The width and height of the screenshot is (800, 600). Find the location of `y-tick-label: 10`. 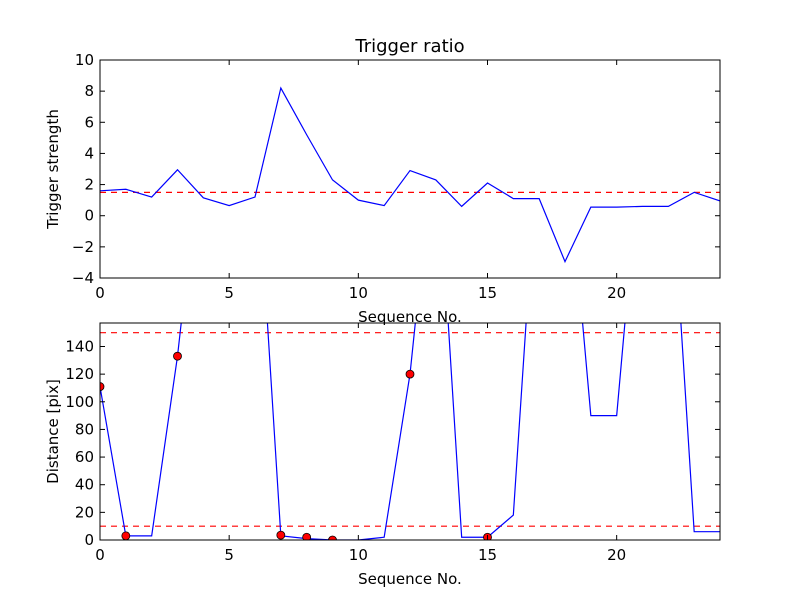

y-tick-label: 10 is located at coordinates (84, 60).